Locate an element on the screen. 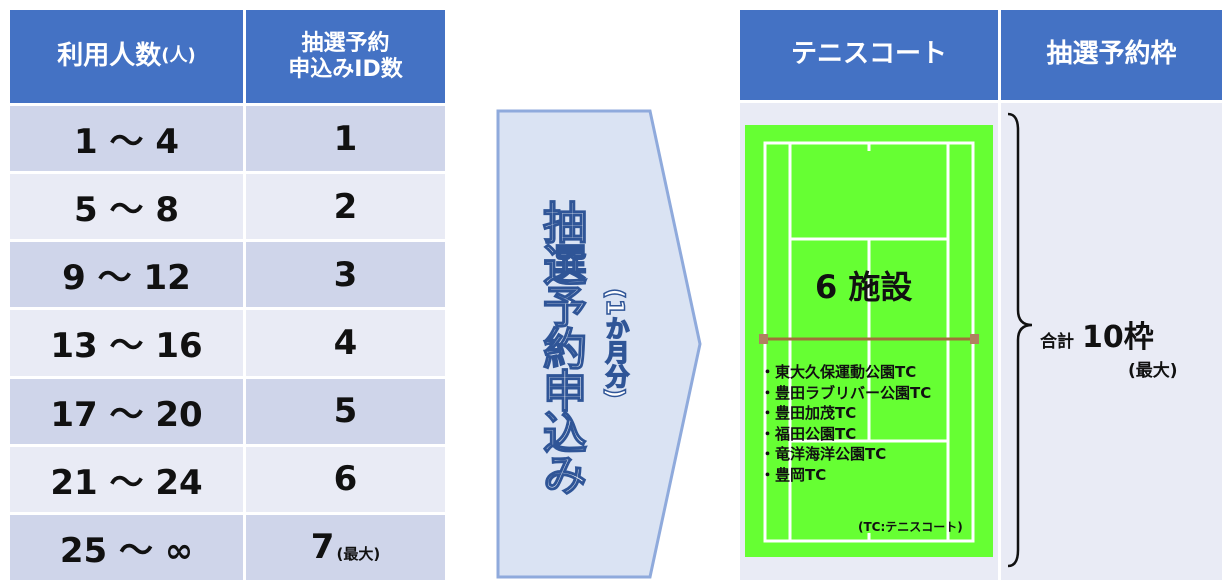 This screenshot has width=1231, height=580. arrow is located at coordinates (599, 344).